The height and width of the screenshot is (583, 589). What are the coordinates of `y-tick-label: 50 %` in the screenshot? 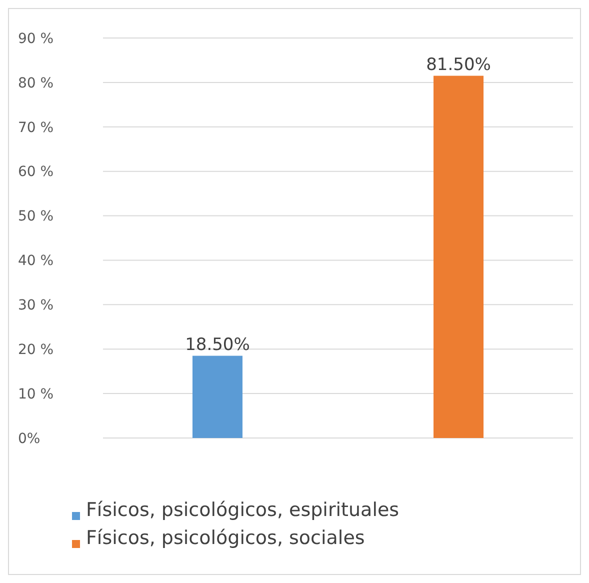 It's located at (36, 216).